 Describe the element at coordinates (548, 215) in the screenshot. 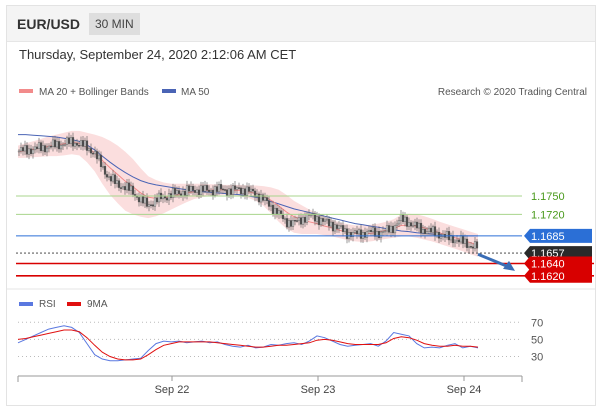

I see `level-label: 1.1720` at that location.